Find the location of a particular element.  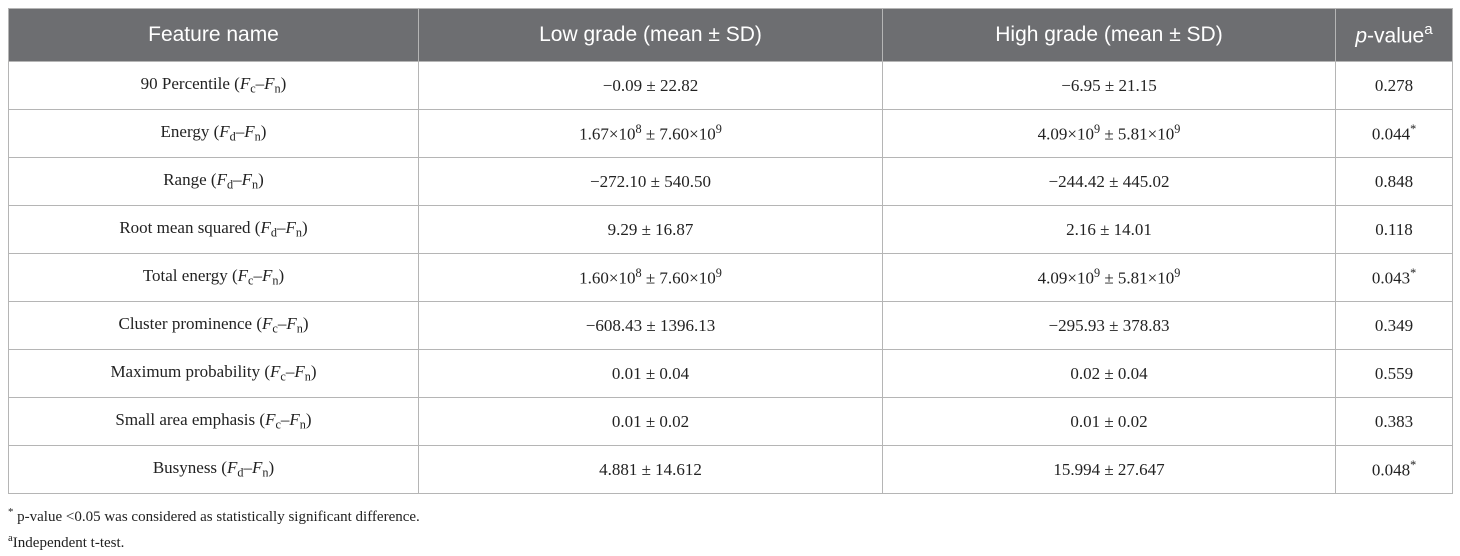

text-run: 0.01 ± 0.04 is located at coordinates (650, 373).